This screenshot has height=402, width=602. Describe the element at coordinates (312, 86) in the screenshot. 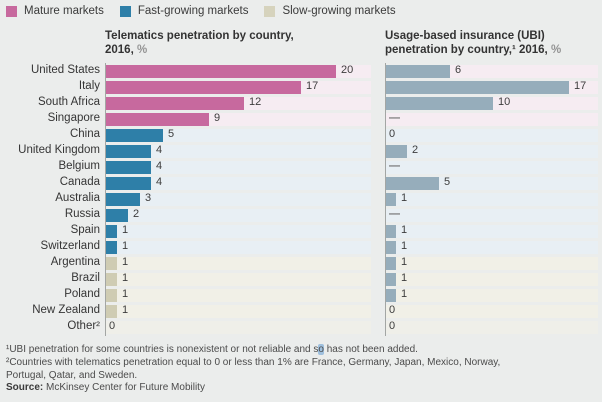

I see `telematics-value-label: 17` at that location.